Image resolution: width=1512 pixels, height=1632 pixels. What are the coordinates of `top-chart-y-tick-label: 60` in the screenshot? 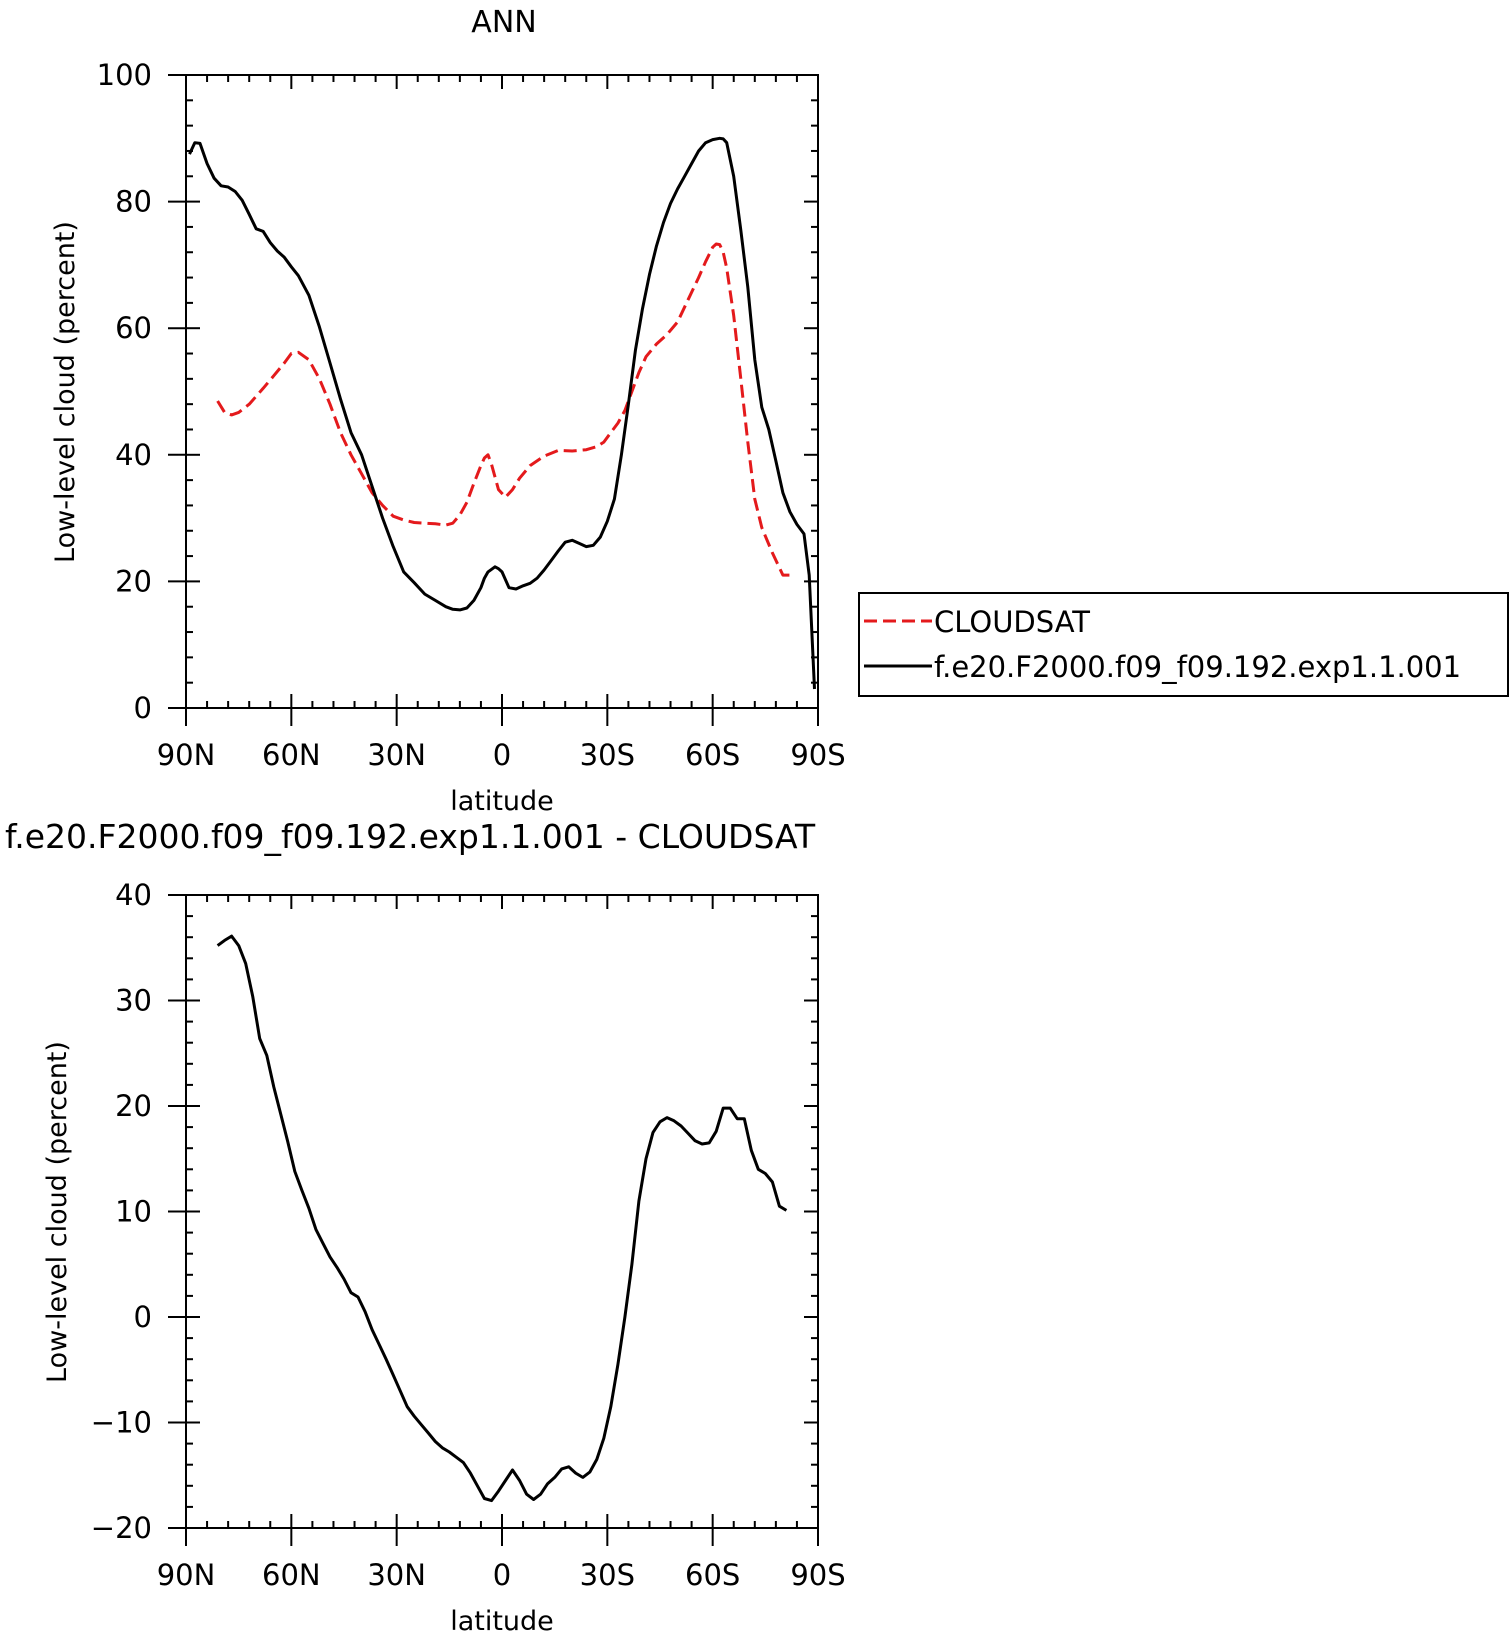 It's located at (133, 328).